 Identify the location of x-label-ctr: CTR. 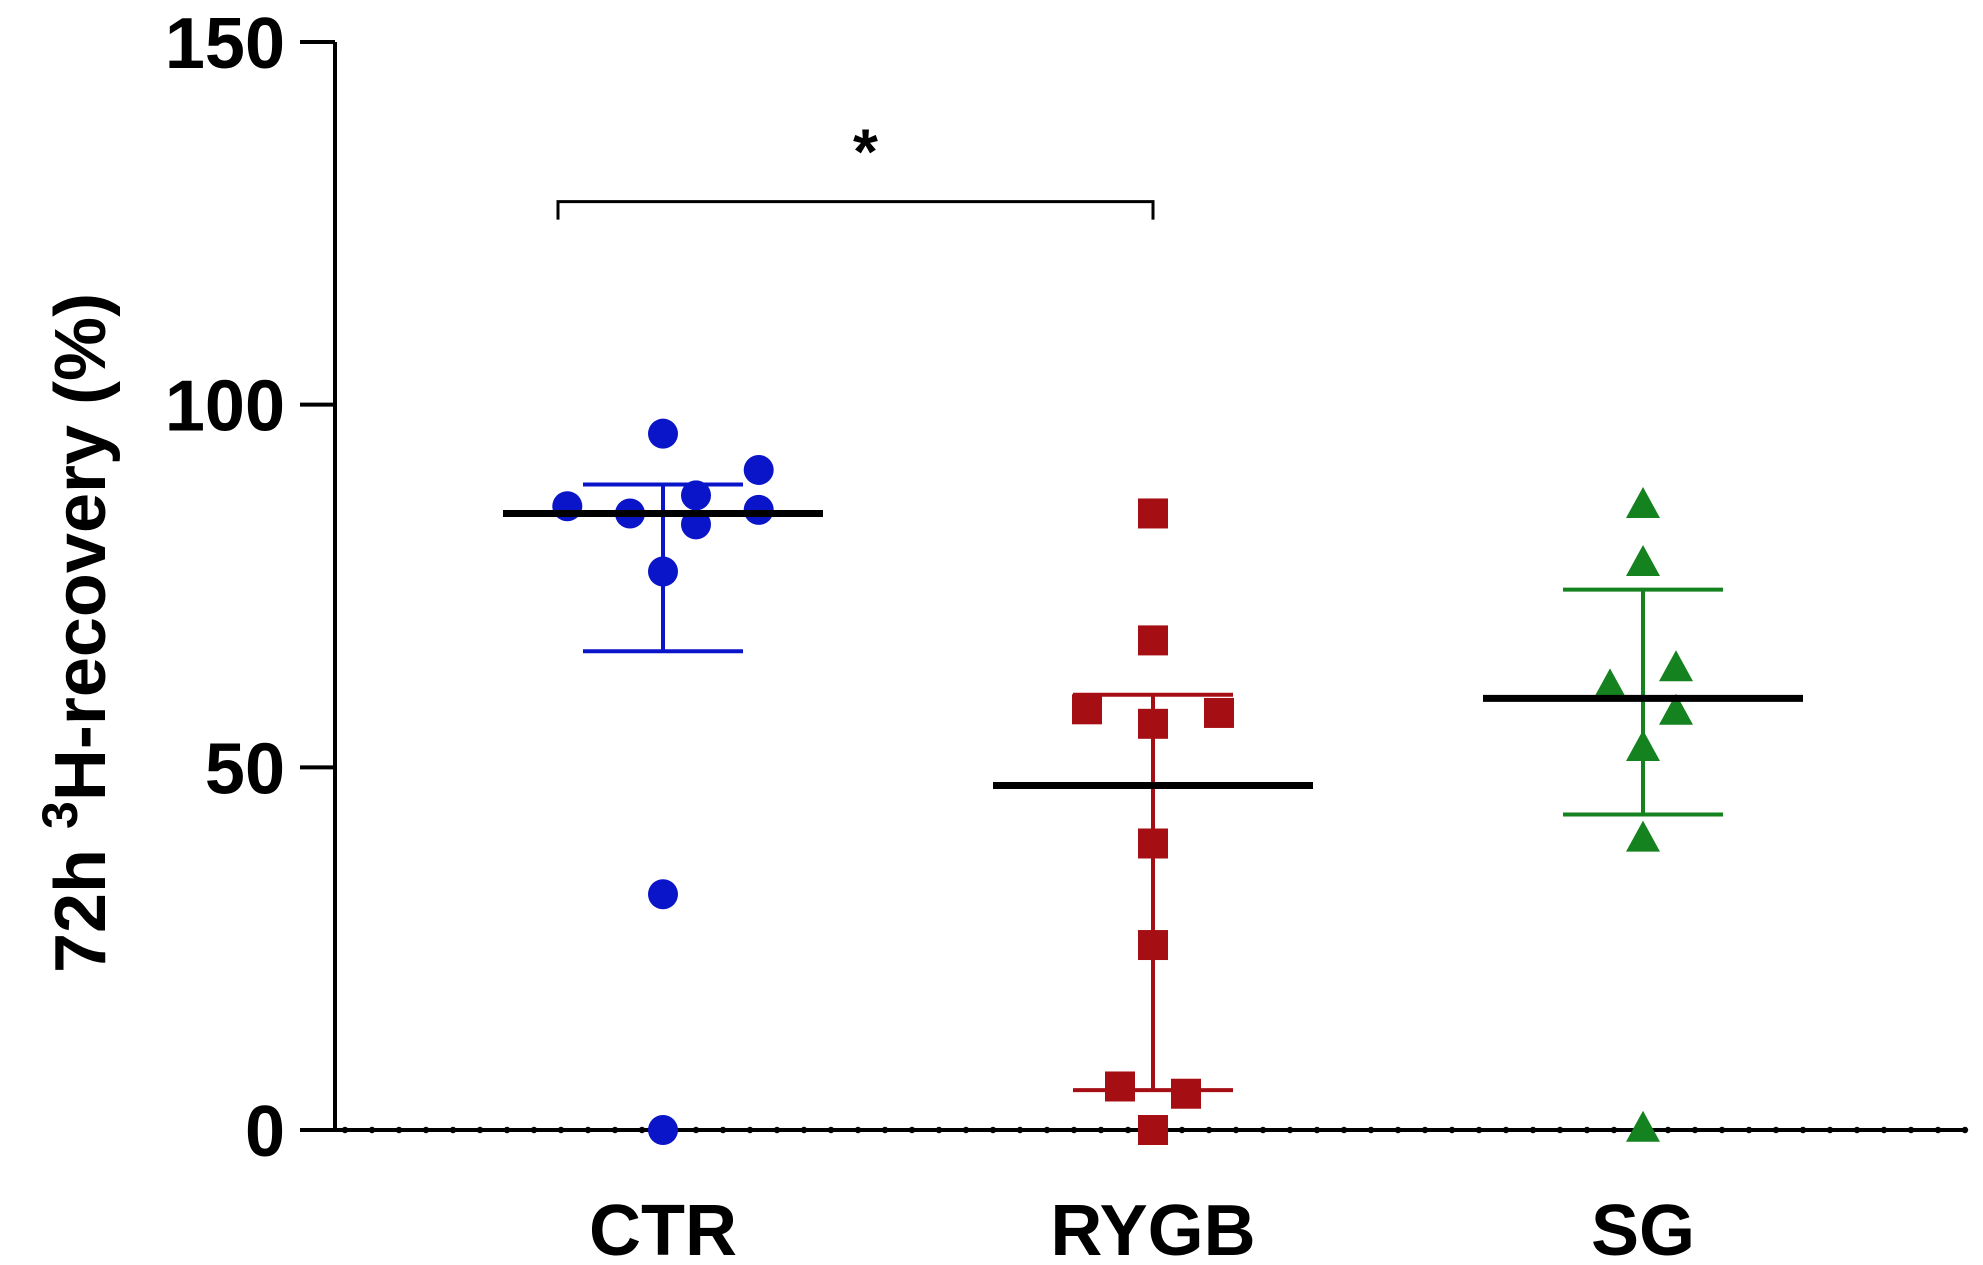
(663, 1228).